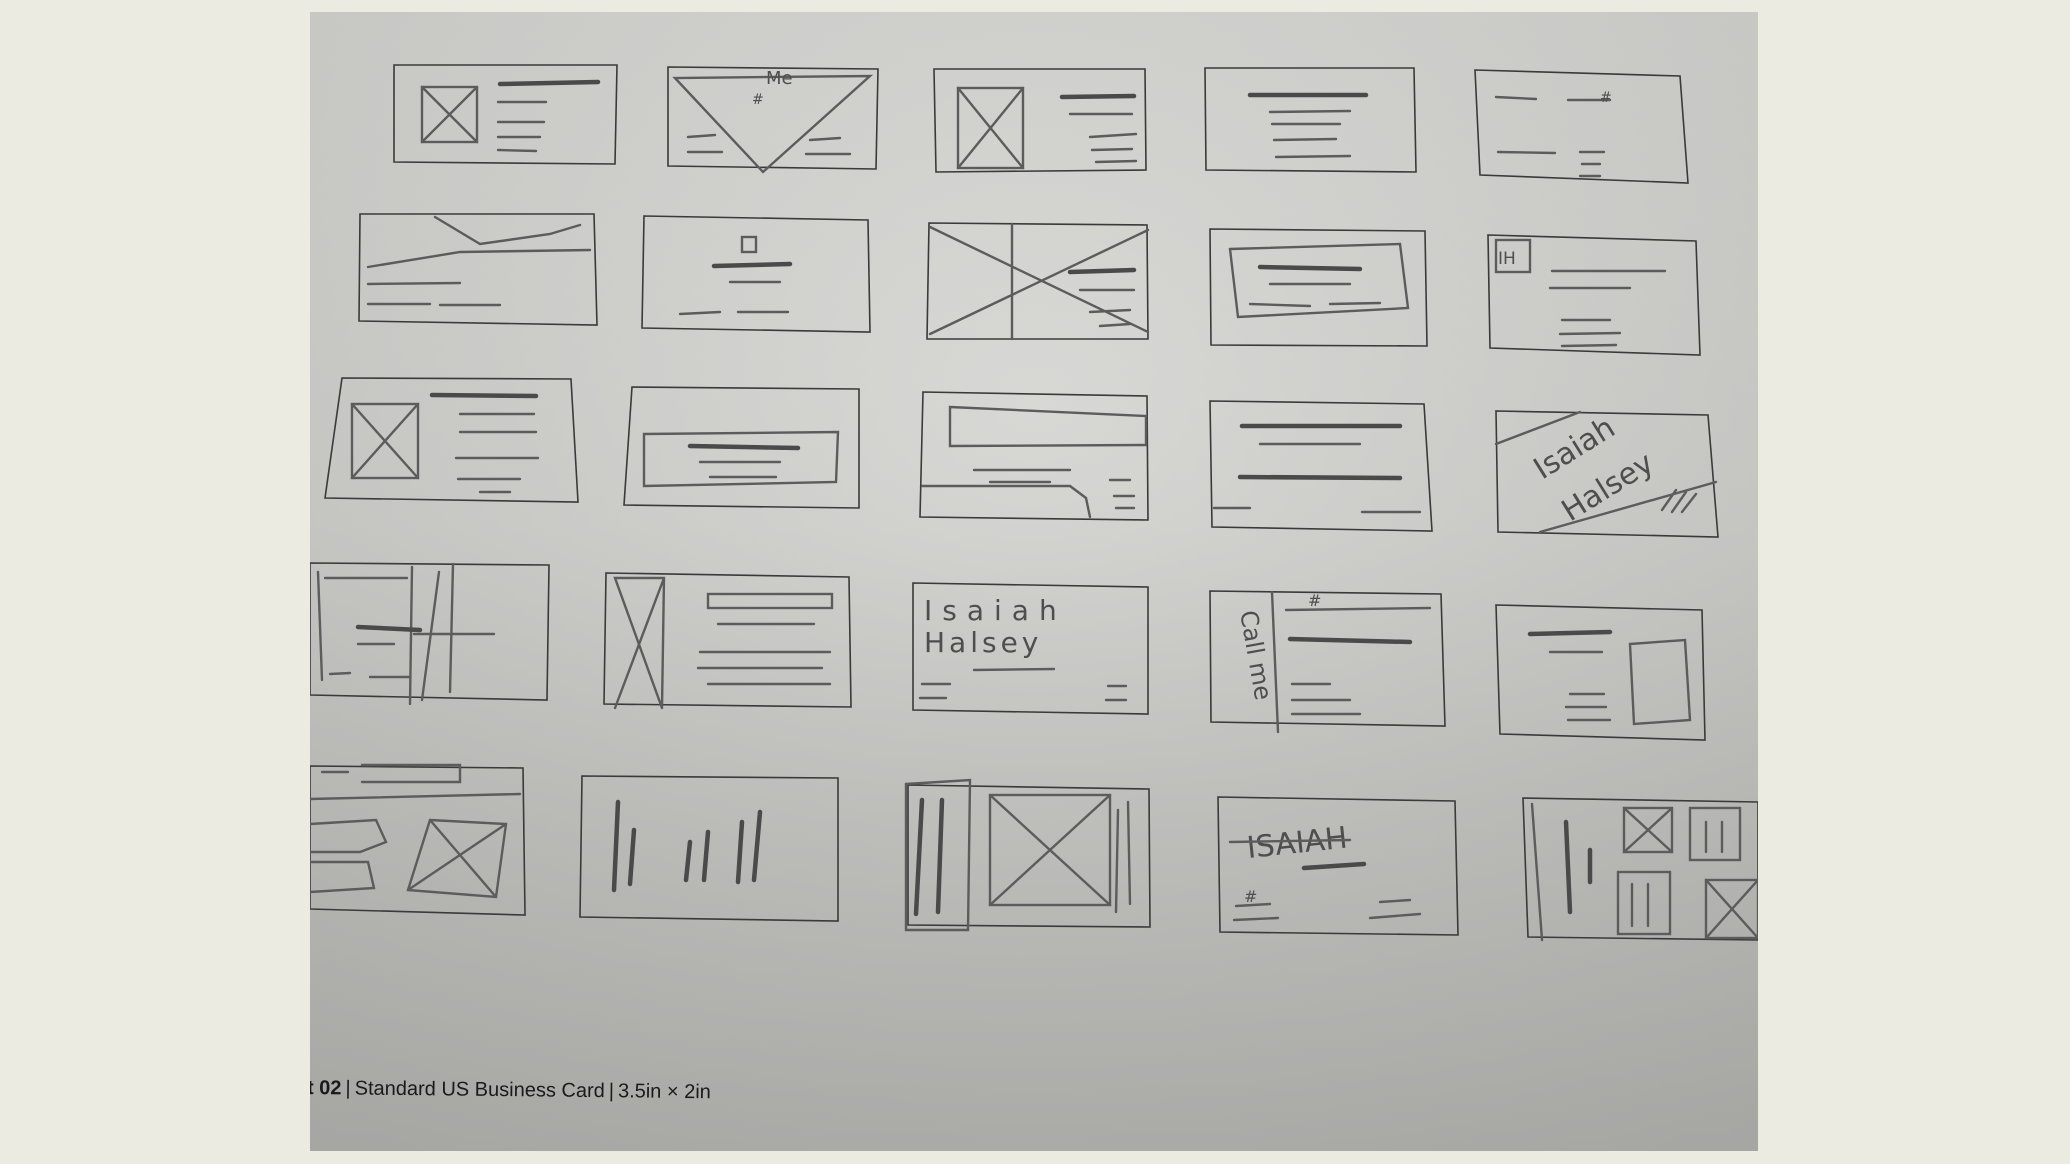  Describe the element at coordinates (664, 1092) in the screenshot. I see `card-size-label: 3.5in × 2in` at that location.